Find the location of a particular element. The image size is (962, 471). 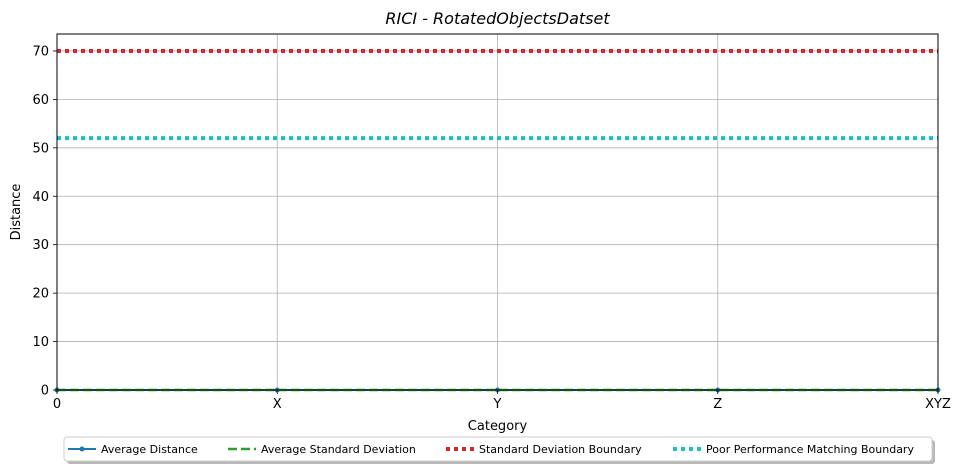

x-axis-label: Category is located at coordinates (498, 426).